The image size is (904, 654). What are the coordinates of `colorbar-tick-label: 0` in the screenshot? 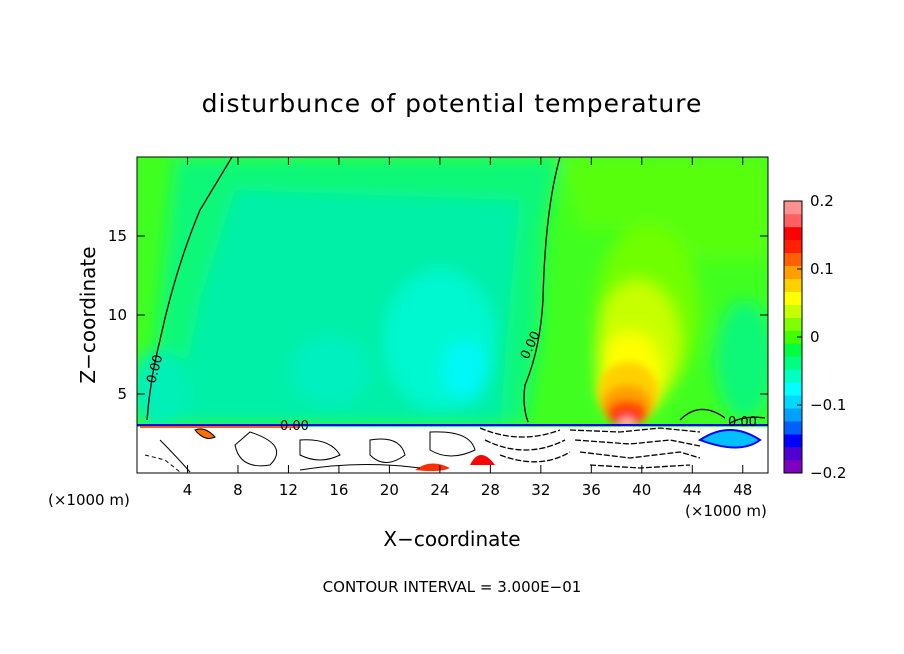 It's located at (815, 337).